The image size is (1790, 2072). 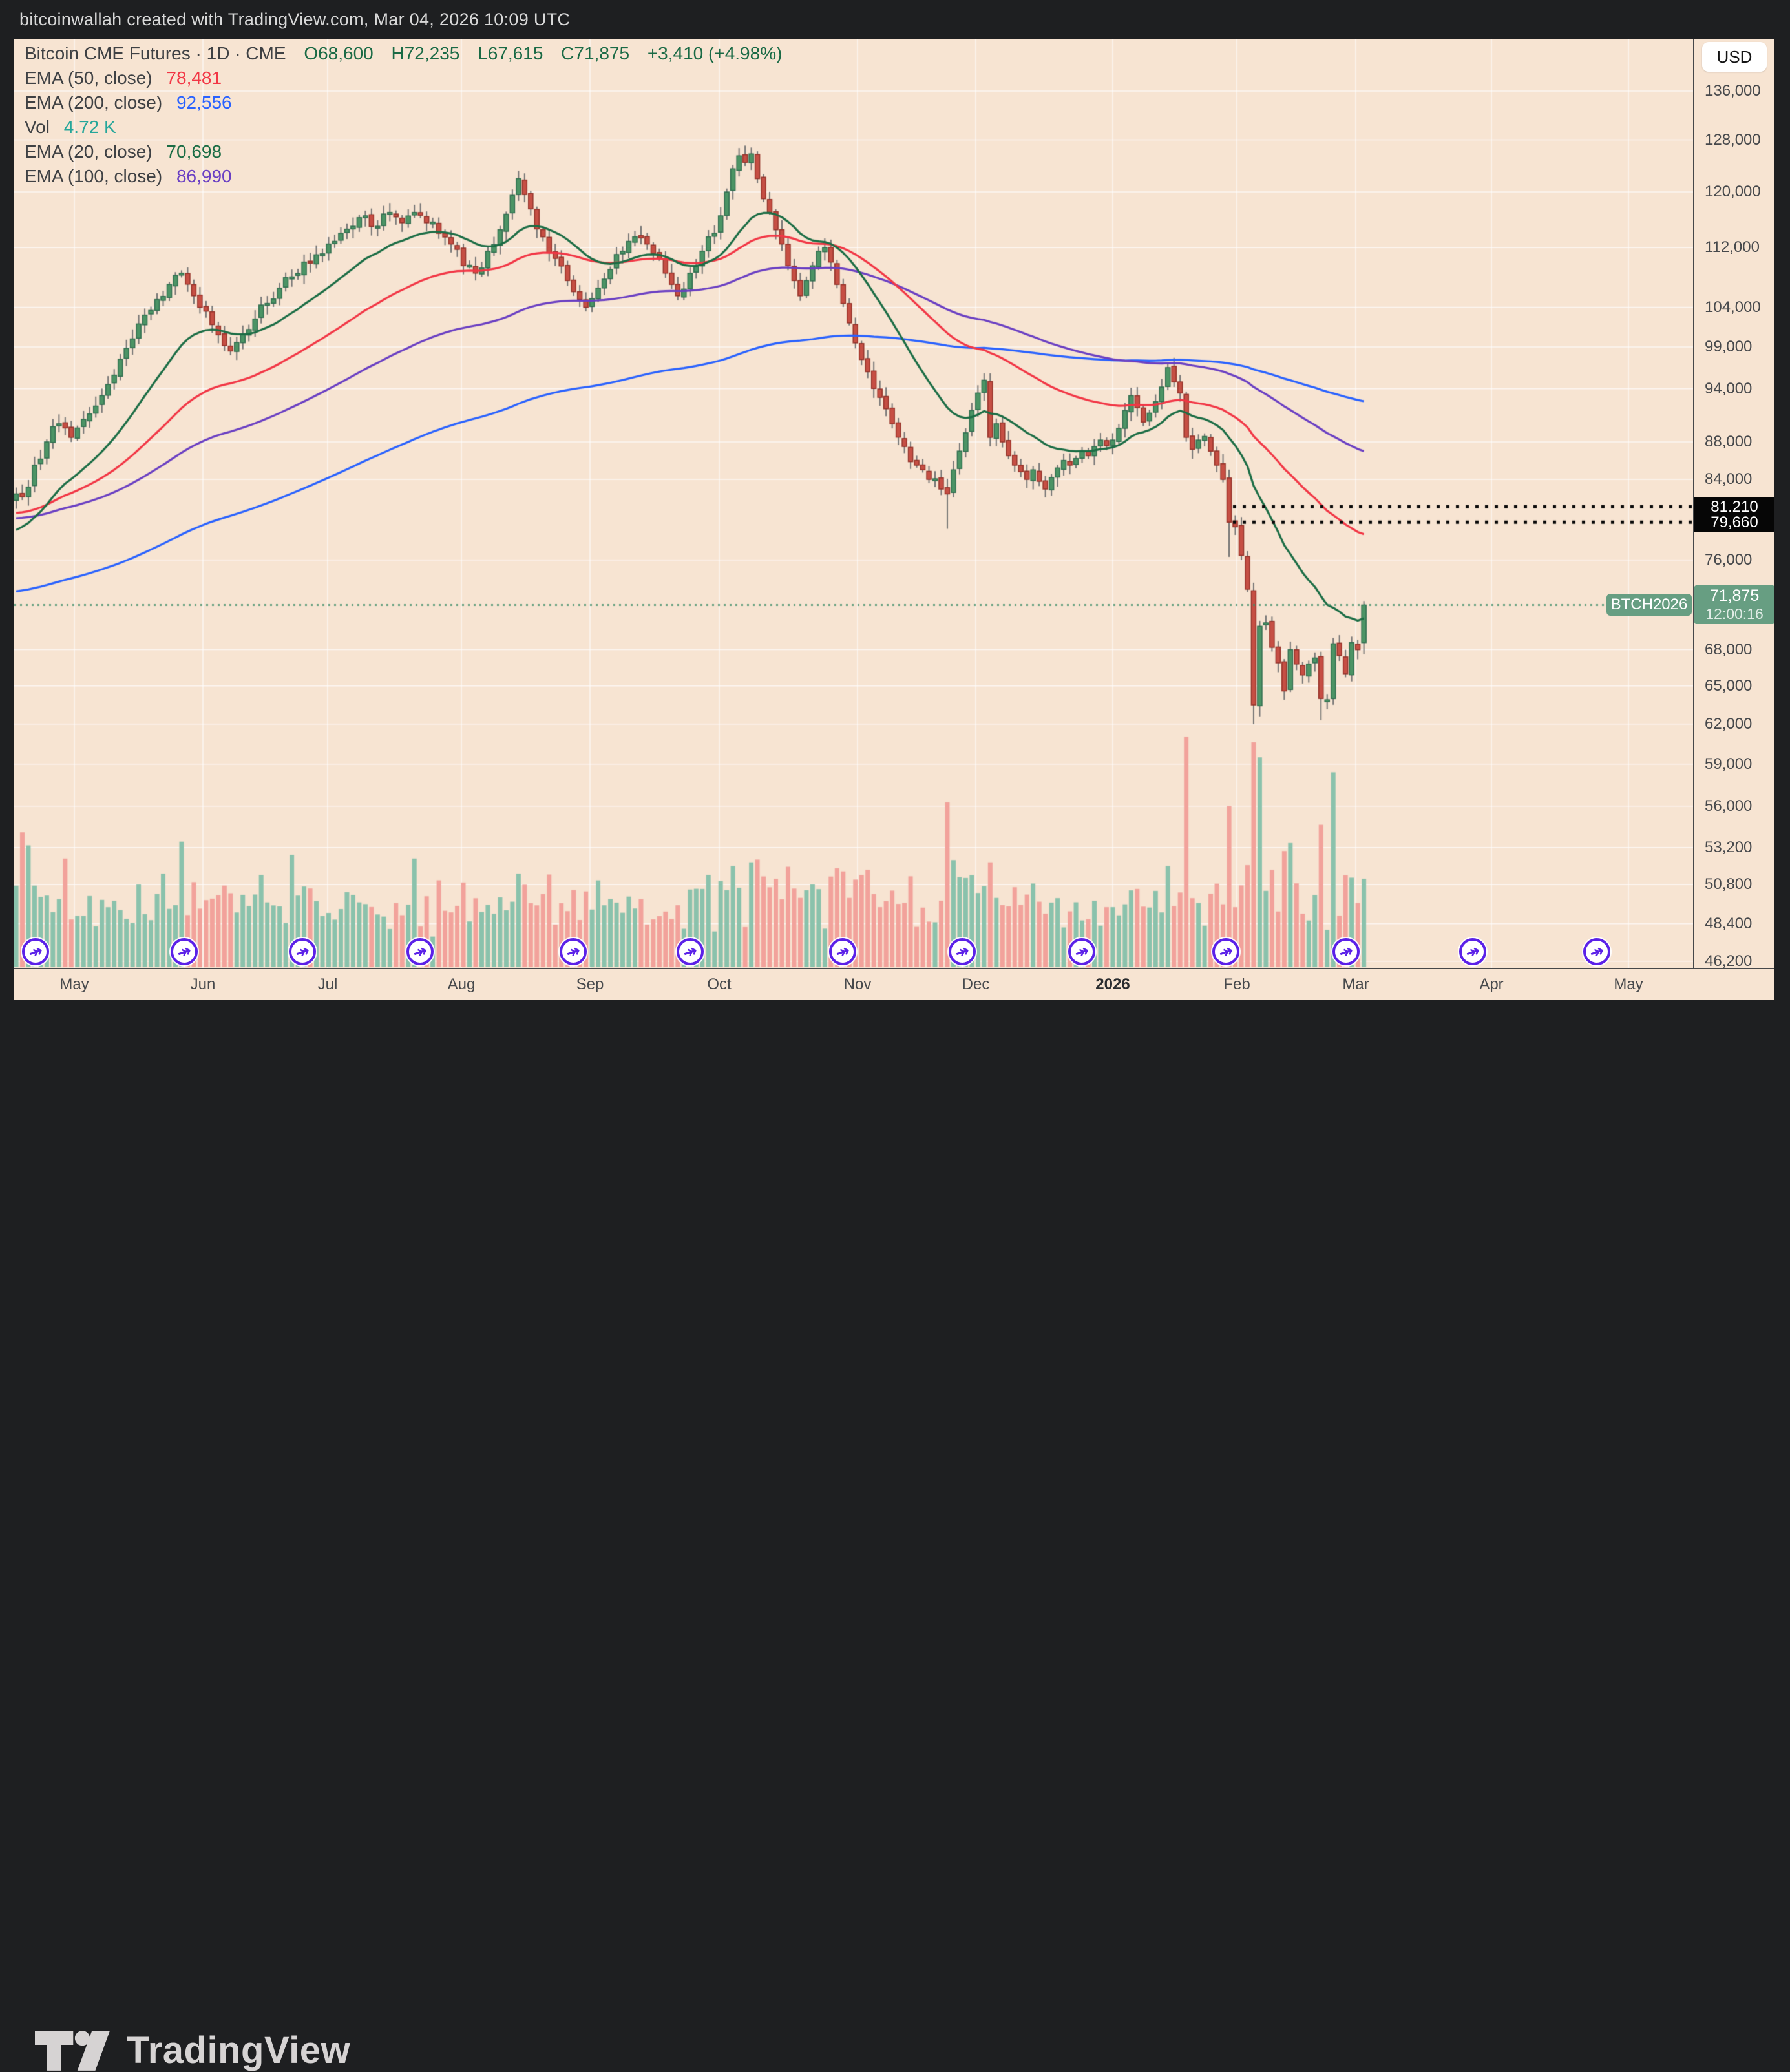 What do you see at coordinates (327, 984) in the screenshot?
I see `time-tick-label: Jul` at bounding box center [327, 984].